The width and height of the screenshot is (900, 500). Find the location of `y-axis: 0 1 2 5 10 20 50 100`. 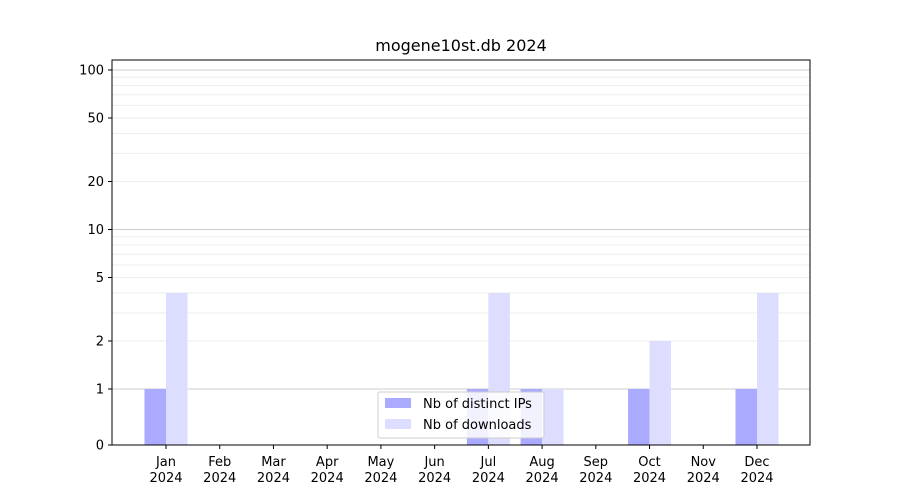

y-axis: 0 1 2 5 10 20 50 100 is located at coordinates (95, 259).